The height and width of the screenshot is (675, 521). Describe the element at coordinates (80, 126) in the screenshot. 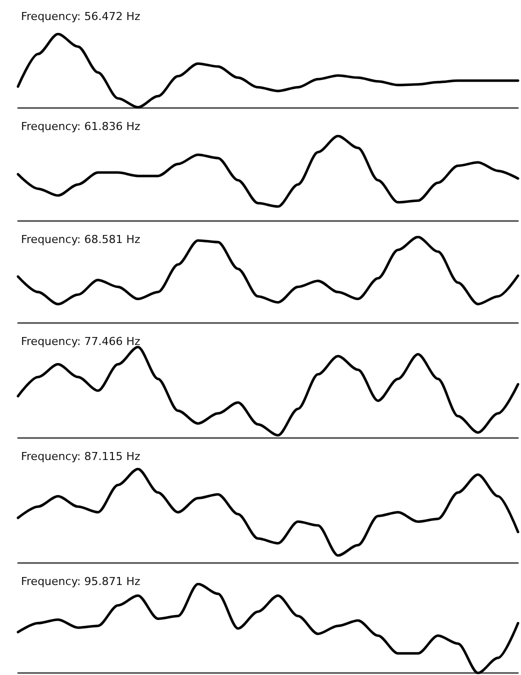

I see `chart-title: Frequency: 61.836 Hz` at that location.